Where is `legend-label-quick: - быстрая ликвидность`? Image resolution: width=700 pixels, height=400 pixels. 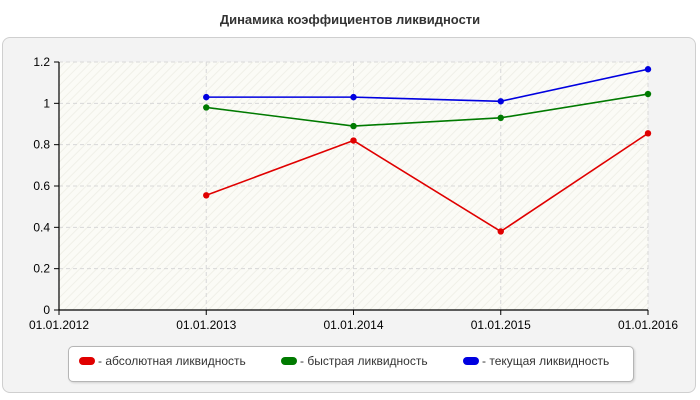
legend-label-quick: - быстрая ликвидность is located at coordinates (364, 361).